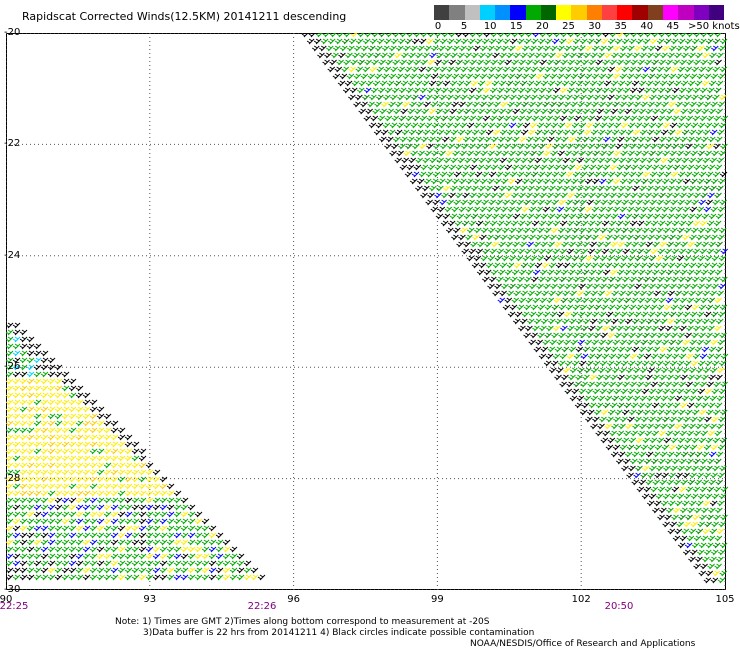 This screenshot has height=650, width=740. Describe the element at coordinates (472, 12) in the screenshot. I see `colorbar-swatch` at that location.